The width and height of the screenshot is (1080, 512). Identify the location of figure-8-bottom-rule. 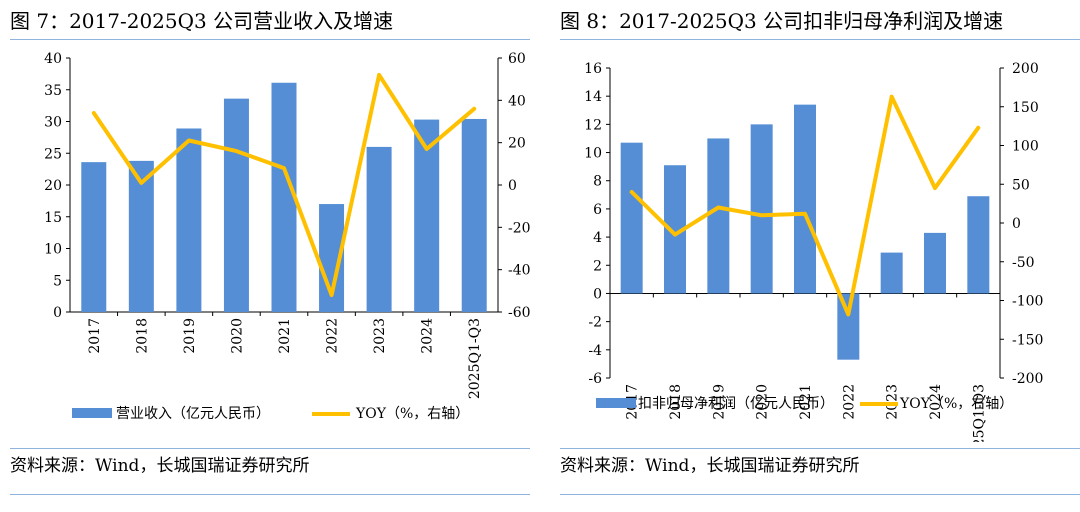
(820, 494).